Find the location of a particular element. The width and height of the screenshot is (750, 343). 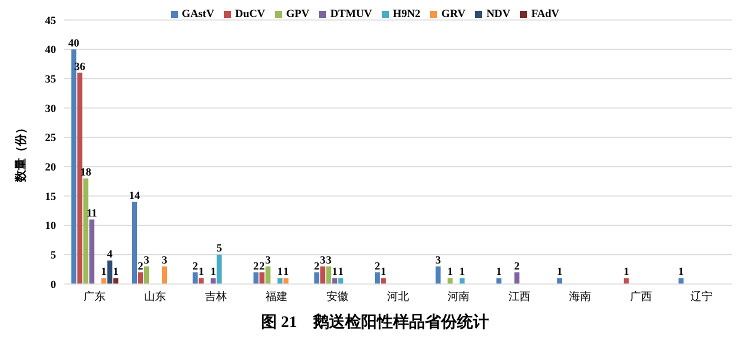

data-label: 40 is located at coordinates (74, 43).